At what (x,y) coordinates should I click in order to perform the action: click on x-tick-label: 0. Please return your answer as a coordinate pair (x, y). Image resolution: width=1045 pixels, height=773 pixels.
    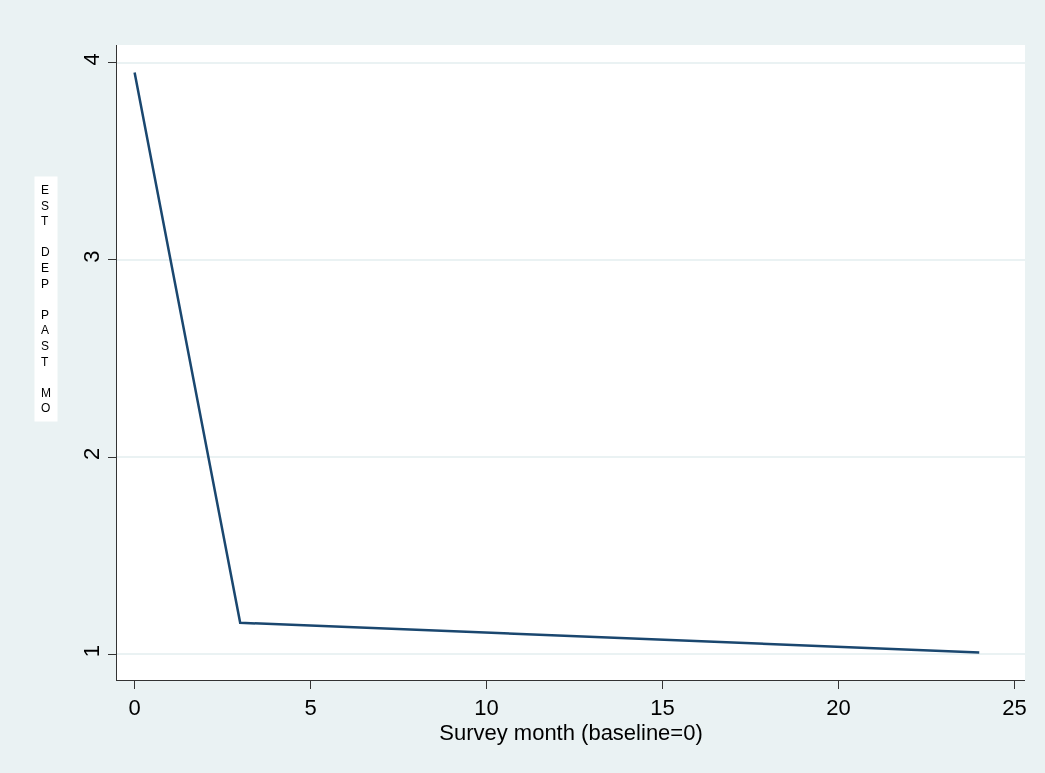
    Looking at the image, I should click on (134, 708).